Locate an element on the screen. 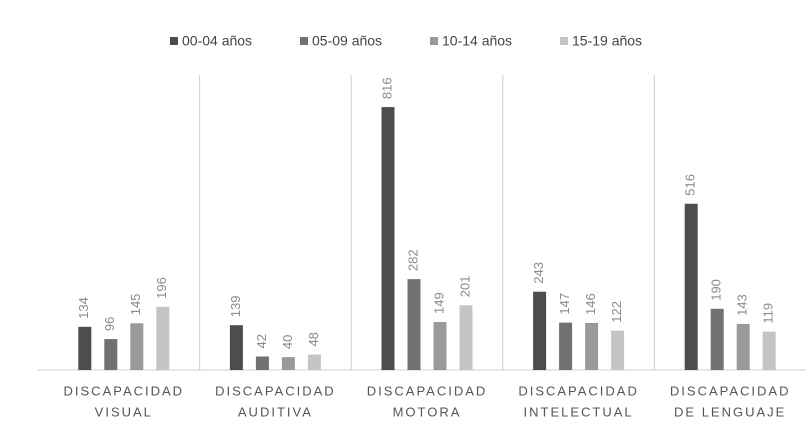 Image resolution: width=810 pixels, height=439 pixels. x-tick-label: AUDITIVA is located at coordinates (275, 411).